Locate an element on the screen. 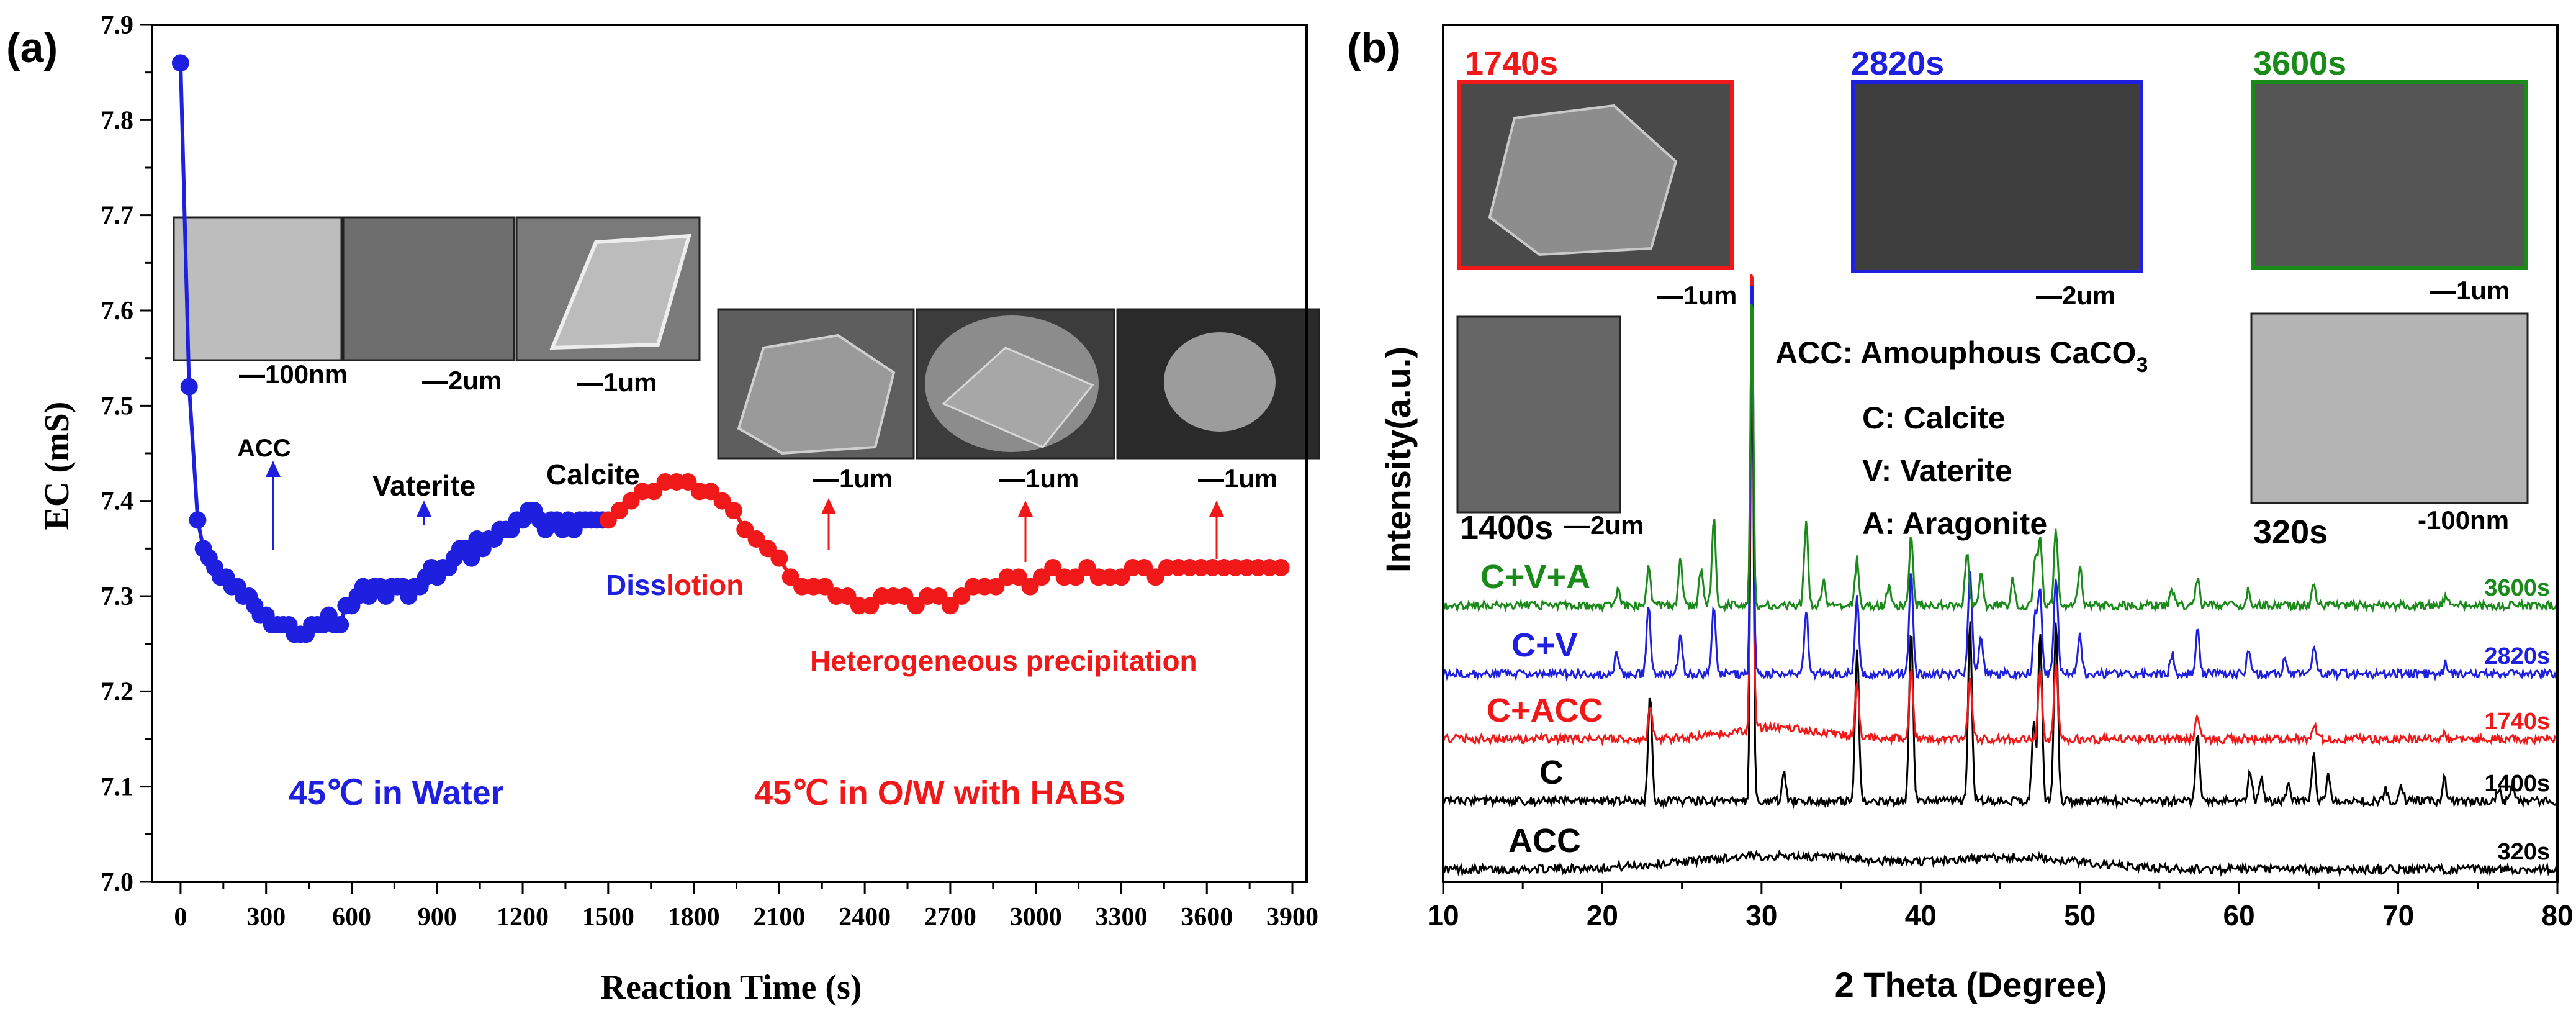 The height and width of the screenshot is (1011, 2576). x-tick-label-a: 600 is located at coordinates (351, 917).